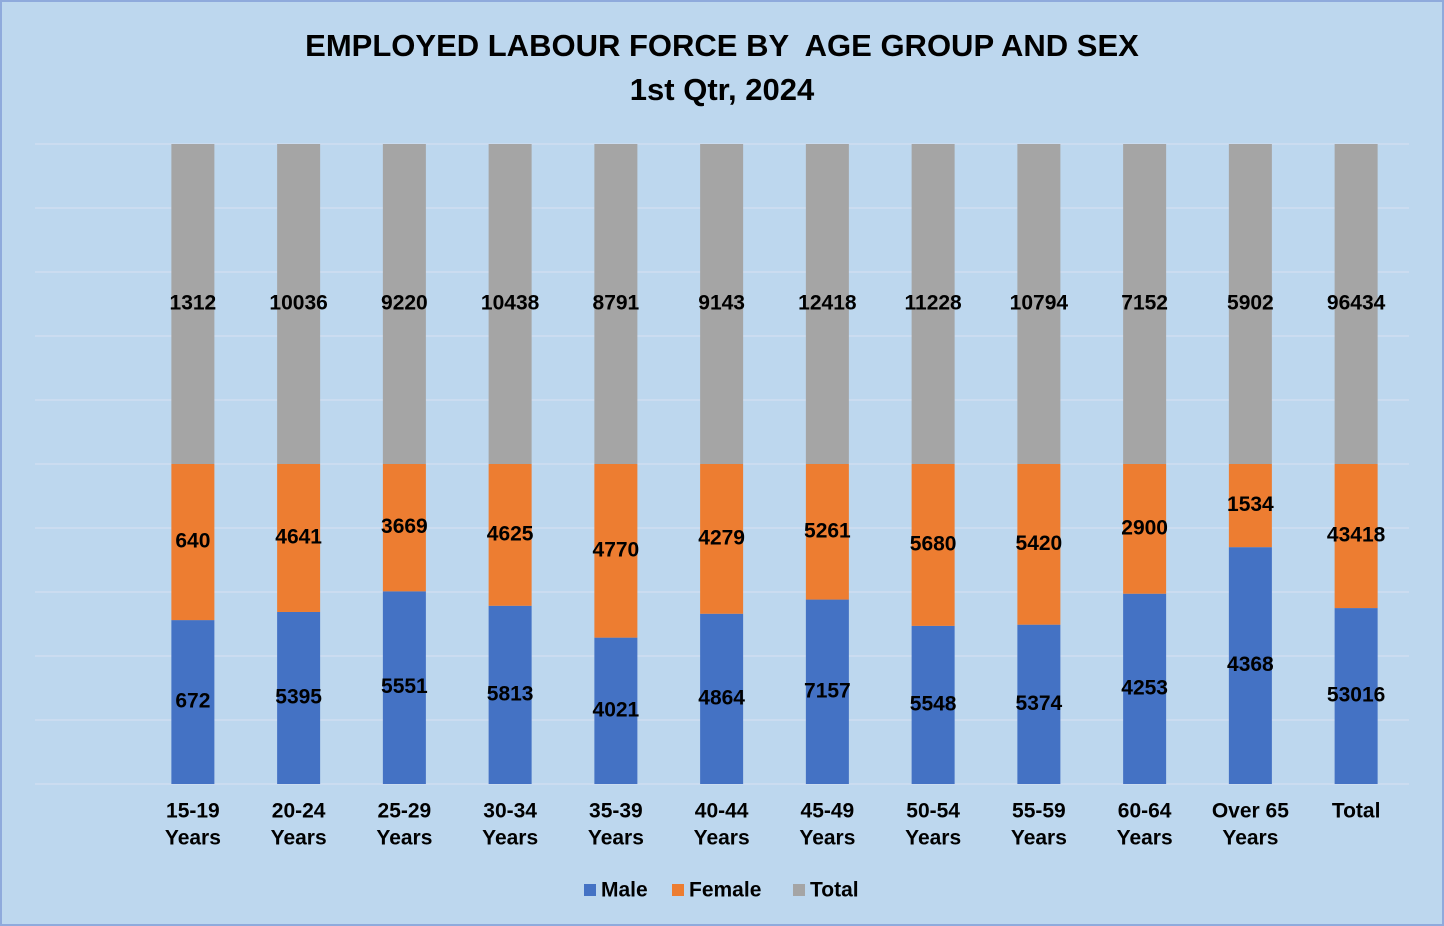  I want to click on data-label: 5548, so click(933, 703).